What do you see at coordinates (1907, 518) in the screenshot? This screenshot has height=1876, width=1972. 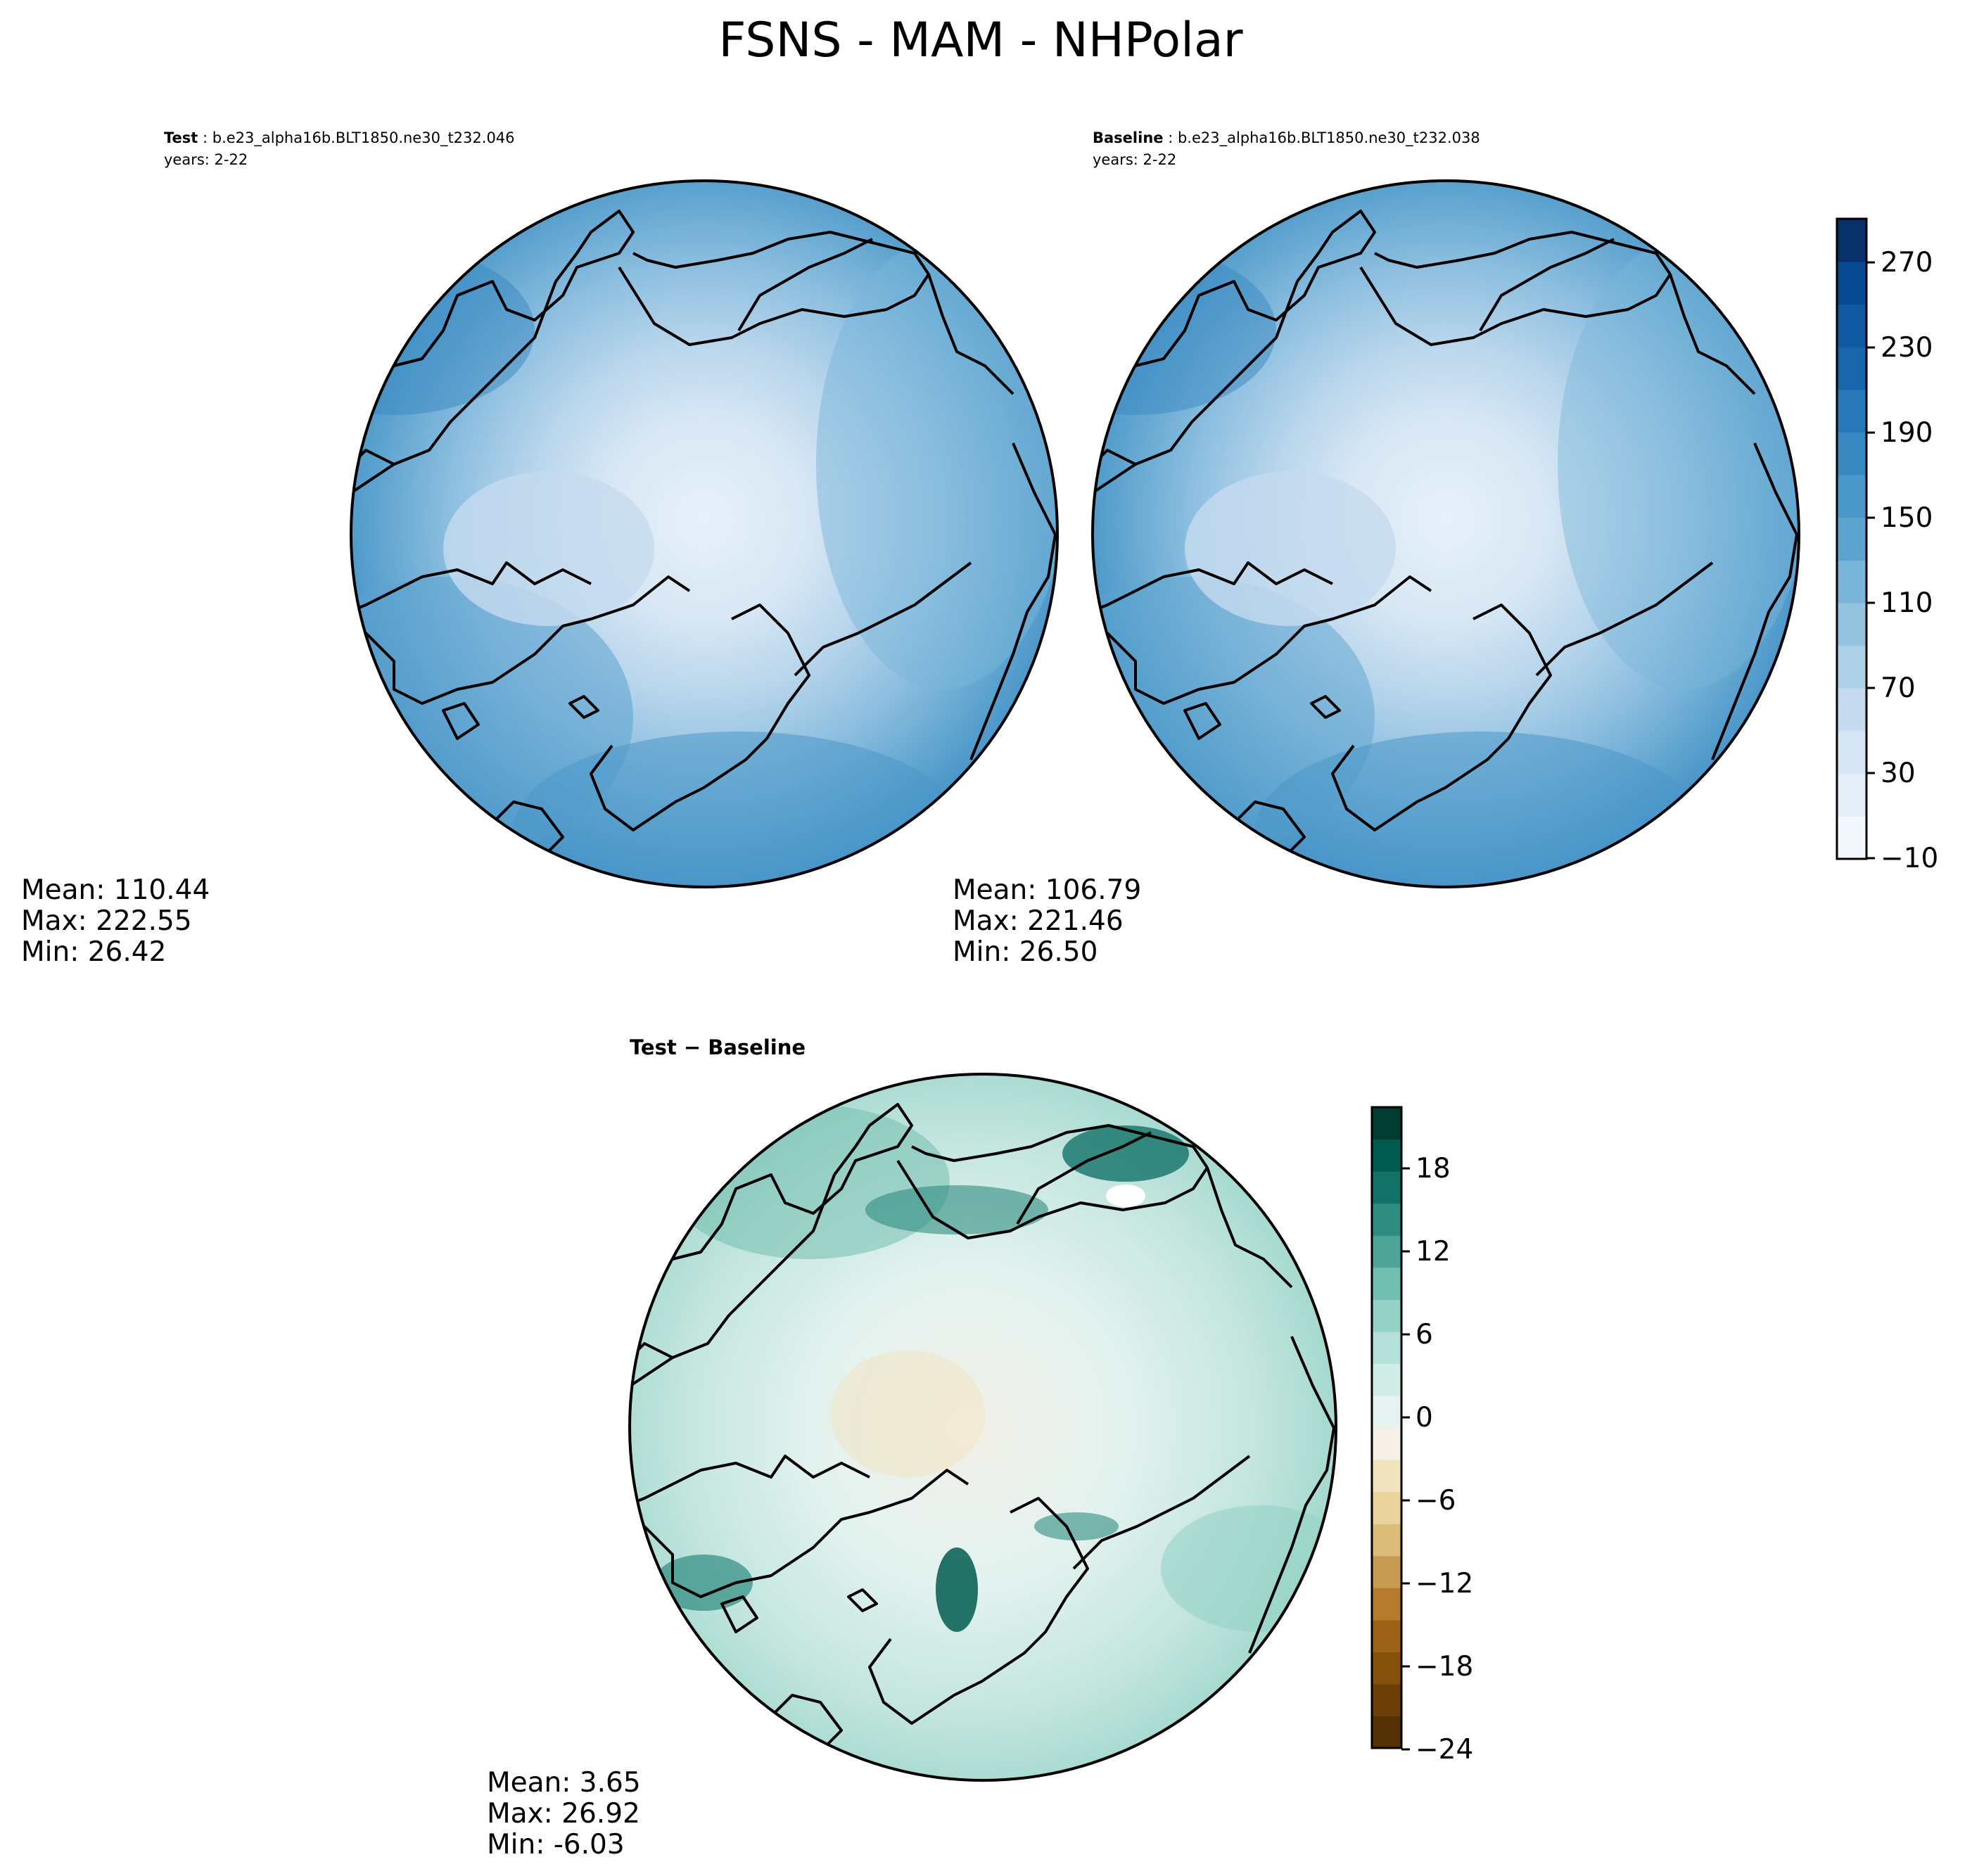 I see `colorbar-tick-label: 150` at bounding box center [1907, 518].